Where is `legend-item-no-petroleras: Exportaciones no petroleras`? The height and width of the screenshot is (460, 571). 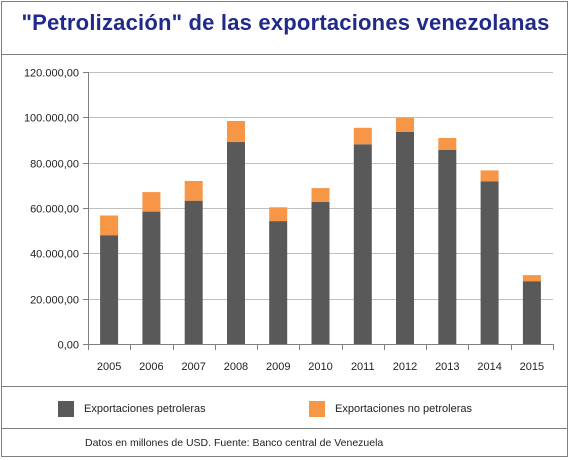 legend-item-no-petroleras: Exportaciones no petroleras is located at coordinates (390, 409).